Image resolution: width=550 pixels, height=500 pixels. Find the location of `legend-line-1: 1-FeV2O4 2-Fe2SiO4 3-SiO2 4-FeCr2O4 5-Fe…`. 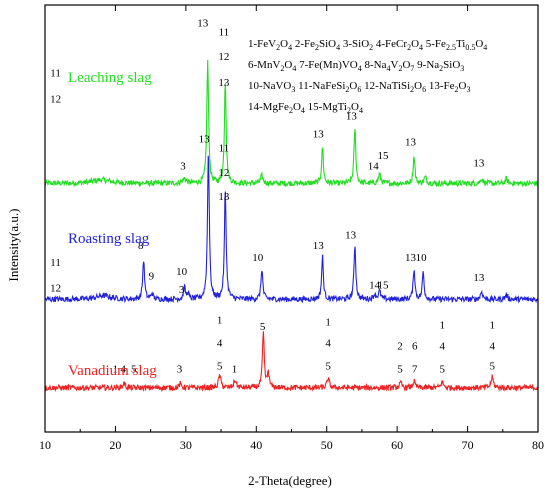

legend-line-1: 1-FeV2O4 2-Fe2SiO4 3-SiO2 4-FeCr2O4 5-Fe… is located at coordinates (367, 45).